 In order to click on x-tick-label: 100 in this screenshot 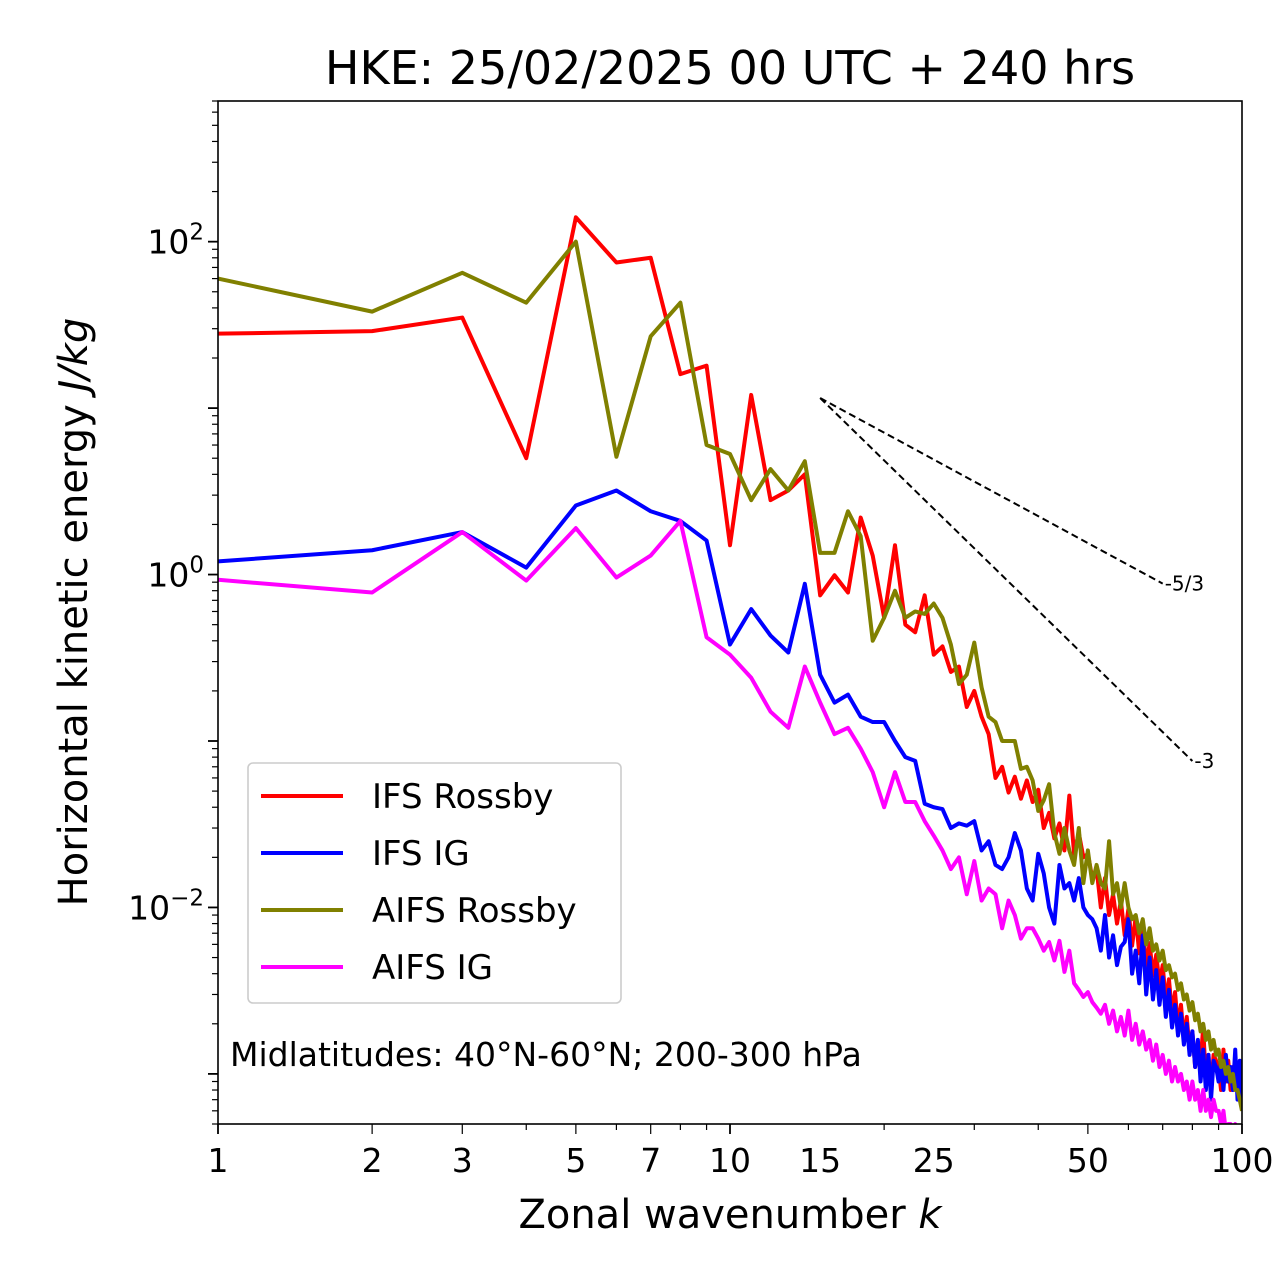, I will do `click(1242, 1160)`.